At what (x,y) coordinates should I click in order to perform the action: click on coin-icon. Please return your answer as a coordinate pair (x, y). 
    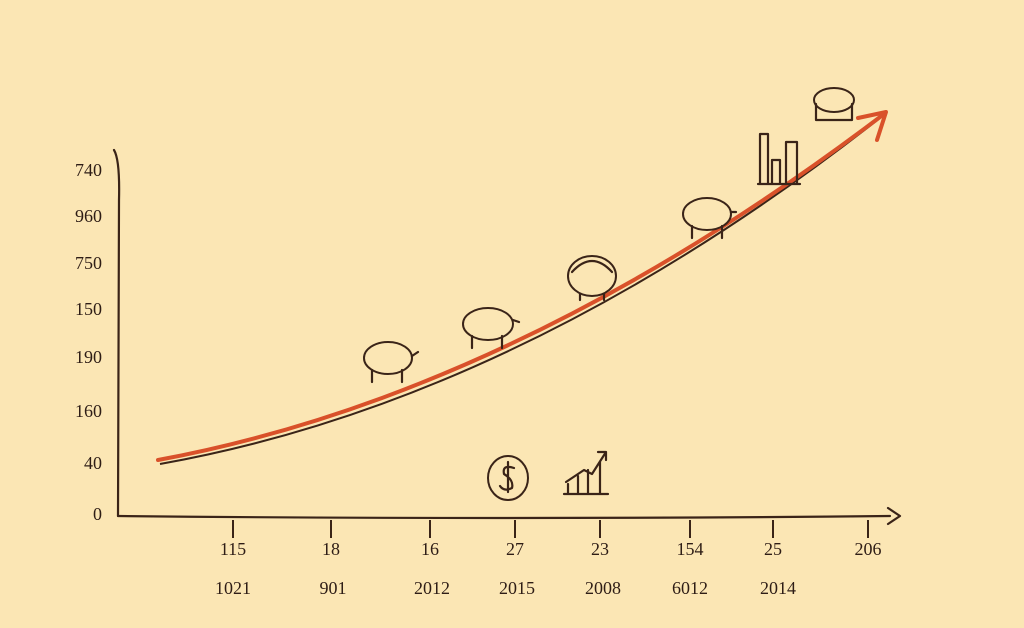
    Looking at the image, I should click on (592, 278).